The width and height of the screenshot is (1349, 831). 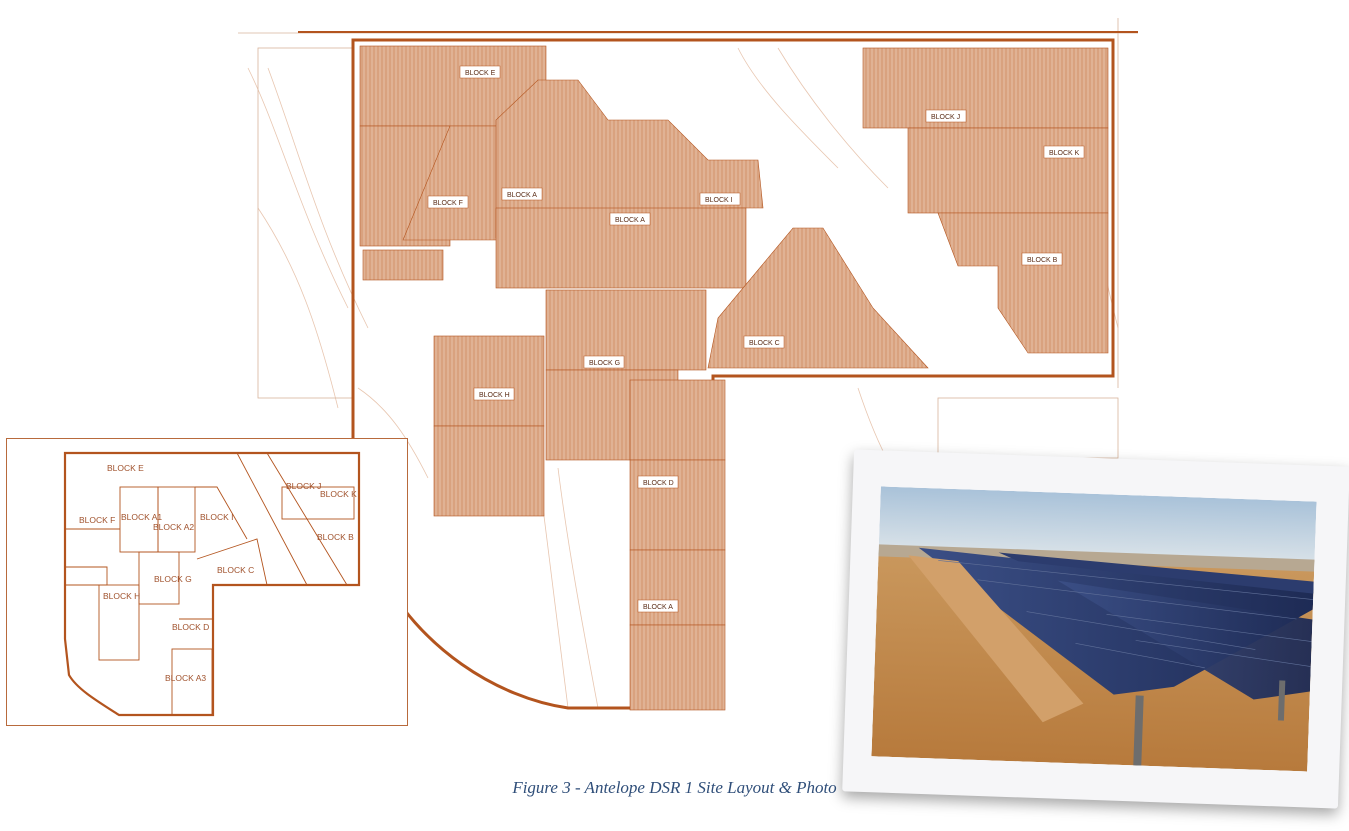 I want to click on label-block-i: BLOCK I, so click(x=719, y=200).